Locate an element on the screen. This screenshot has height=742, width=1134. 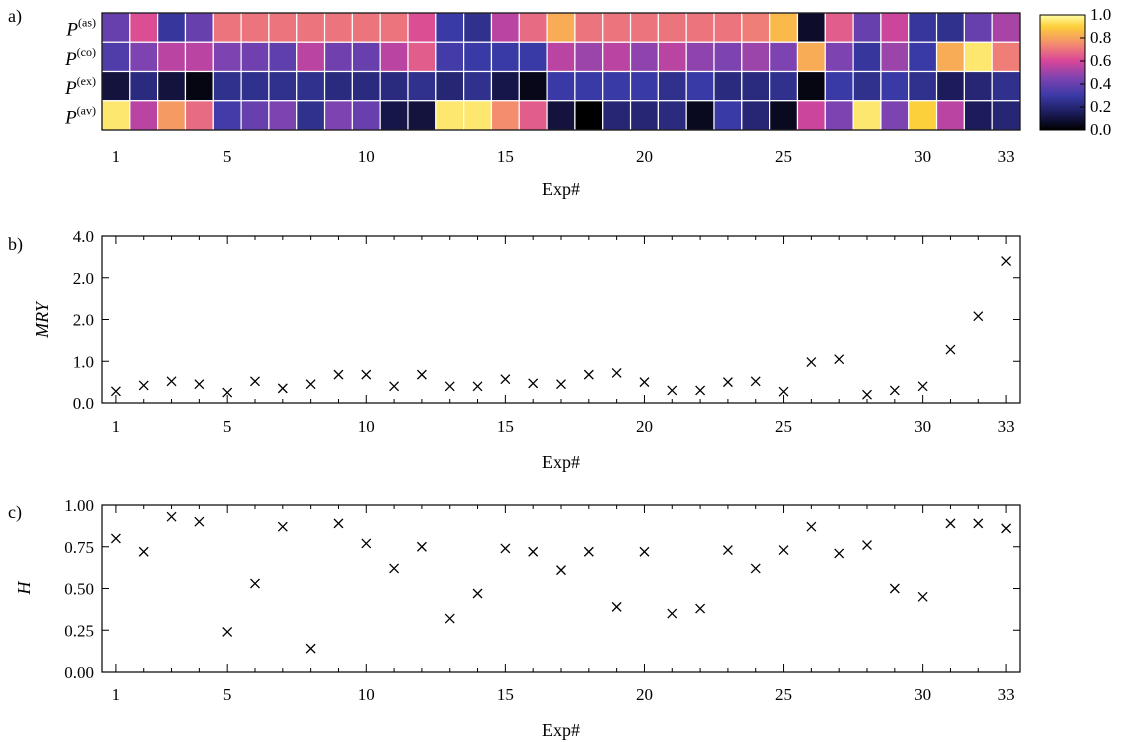
xtick-label: 10 is located at coordinates (366, 694).